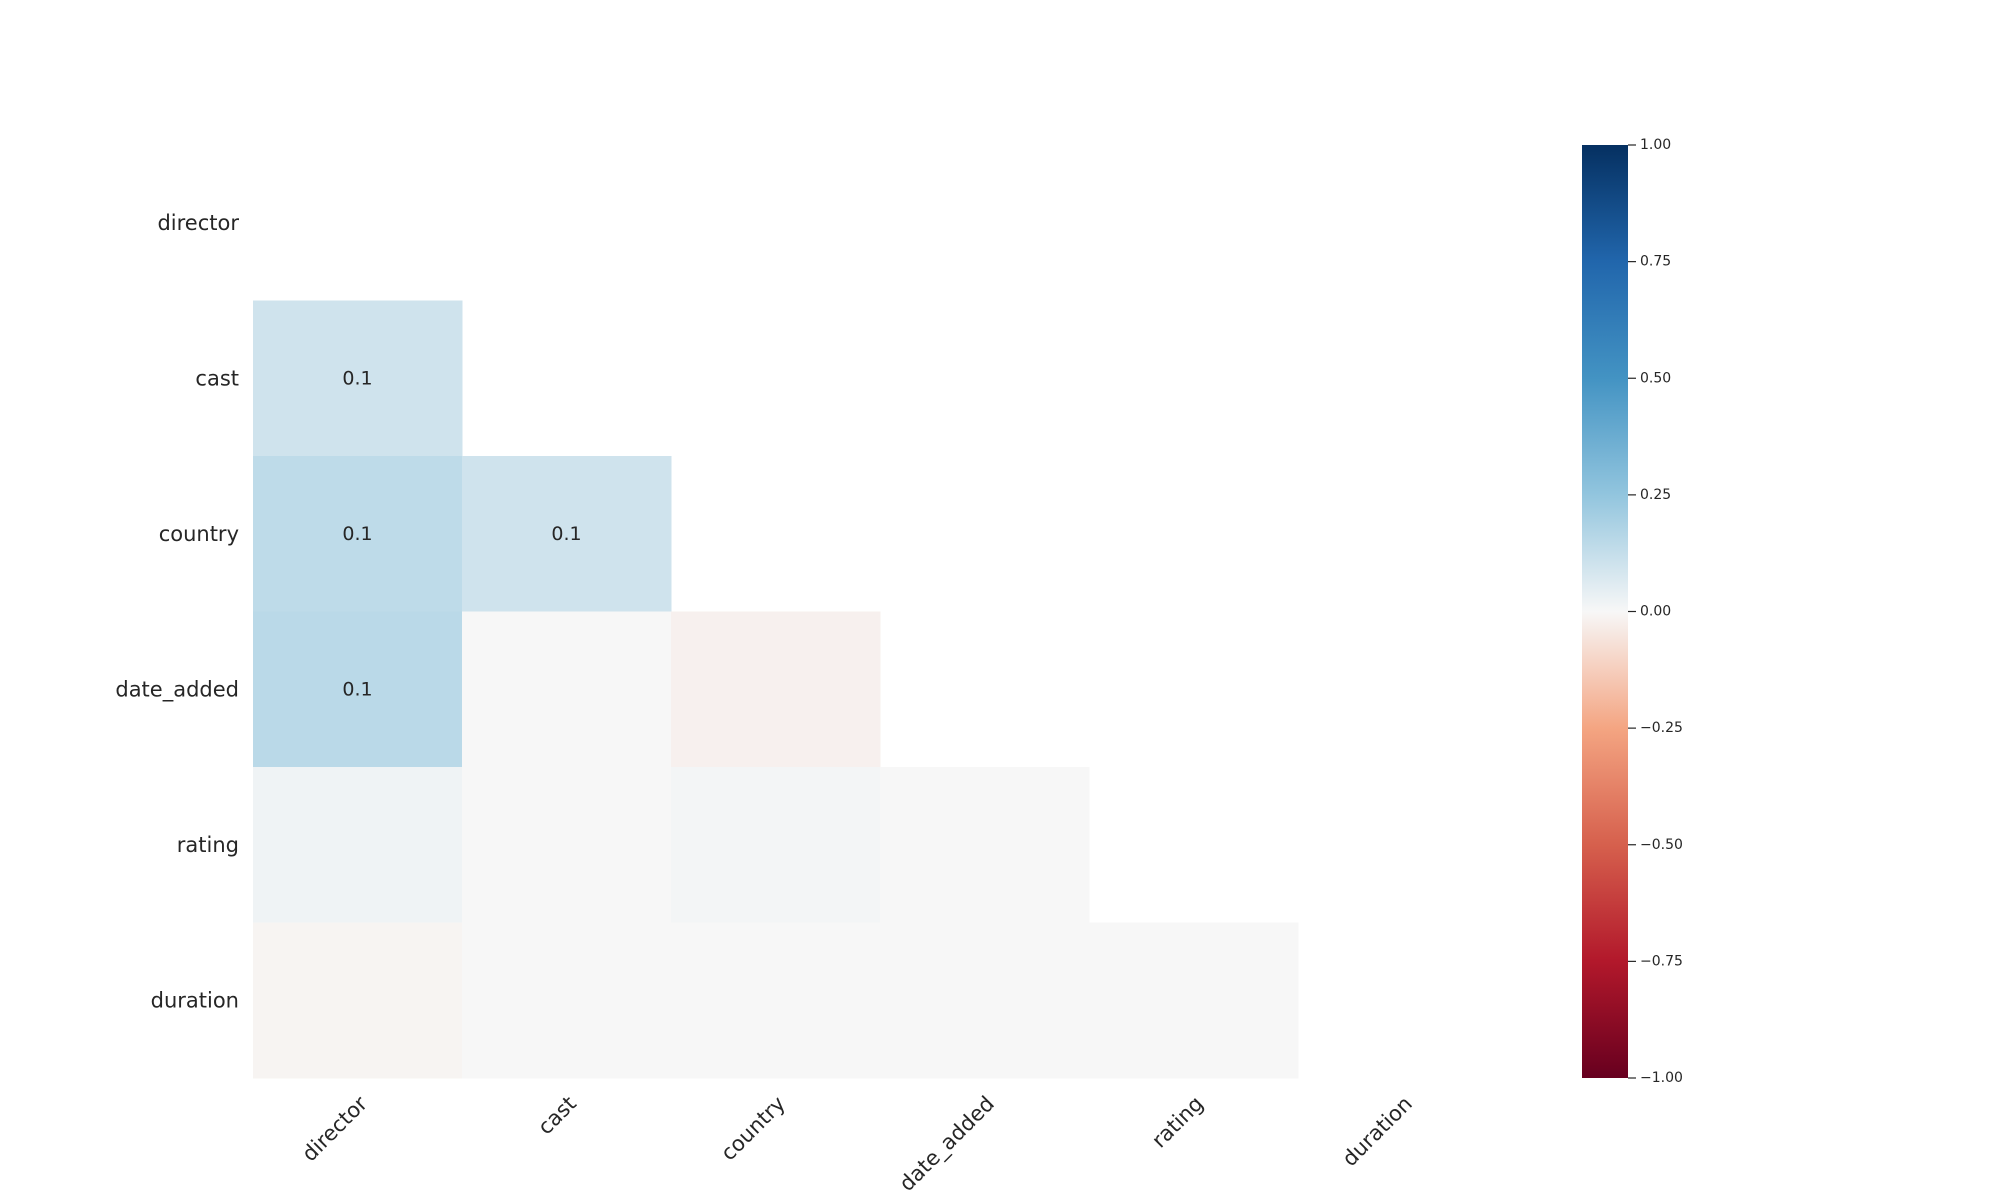  I want to click on colorbar-tick-label: −0.50, so click(1661, 845).